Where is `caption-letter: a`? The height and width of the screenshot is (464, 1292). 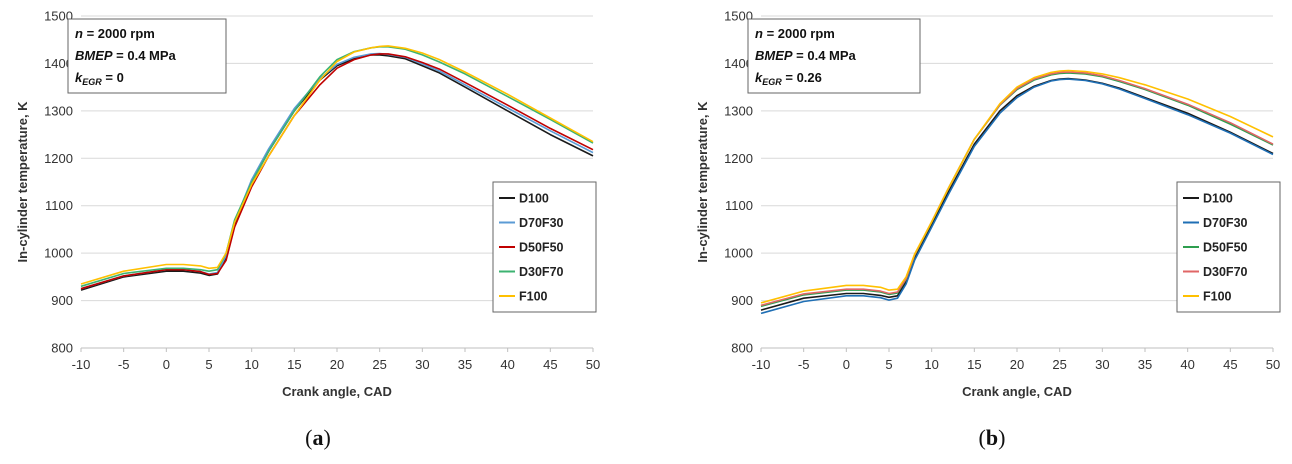 caption-letter: a is located at coordinates (318, 437).